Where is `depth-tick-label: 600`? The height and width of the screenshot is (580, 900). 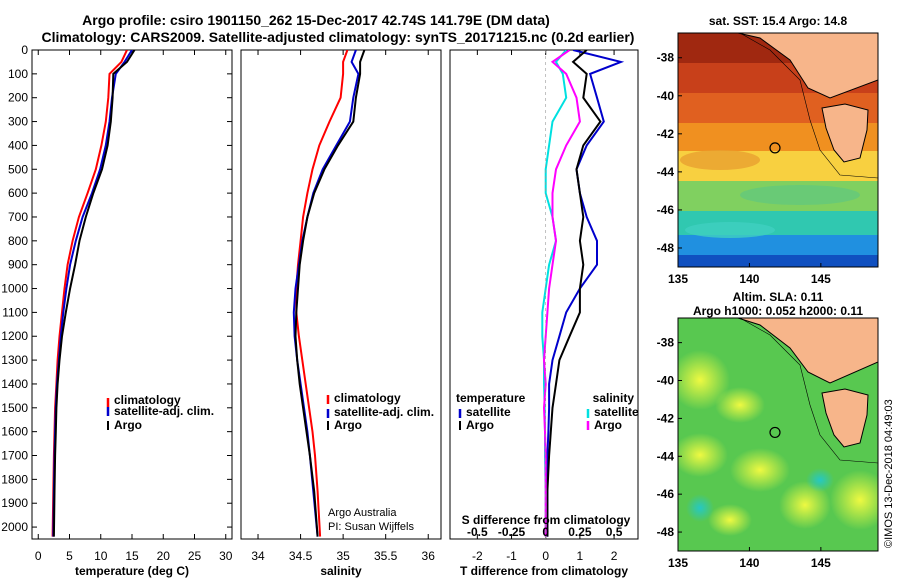
depth-tick-label: 600 is located at coordinates (18, 193).